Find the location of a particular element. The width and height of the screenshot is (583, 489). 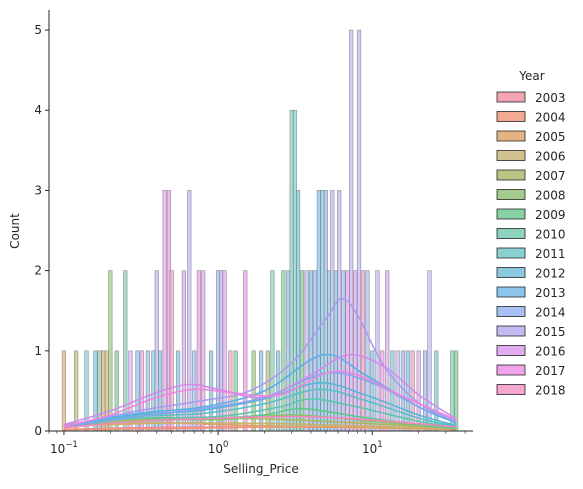

legend-label: 2008 is located at coordinates (550, 196).